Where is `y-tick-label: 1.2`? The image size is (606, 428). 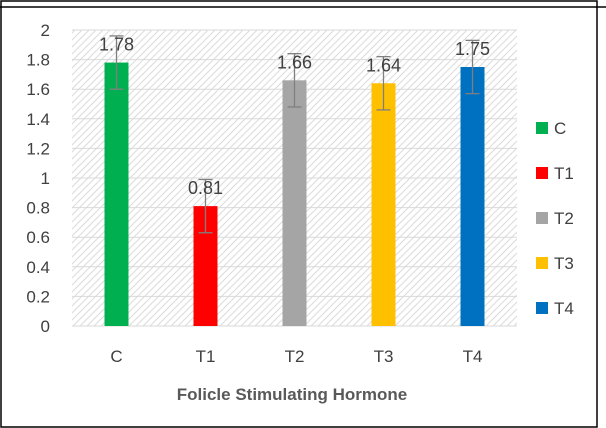 y-tick-label: 1.2 is located at coordinates (38, 148).